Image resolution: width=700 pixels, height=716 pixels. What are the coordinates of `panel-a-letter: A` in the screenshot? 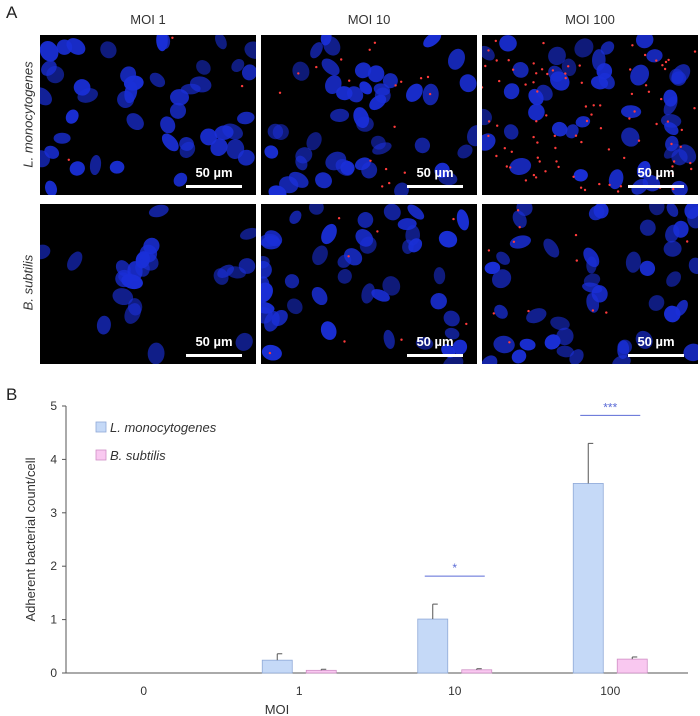 It's located at (12, 12).